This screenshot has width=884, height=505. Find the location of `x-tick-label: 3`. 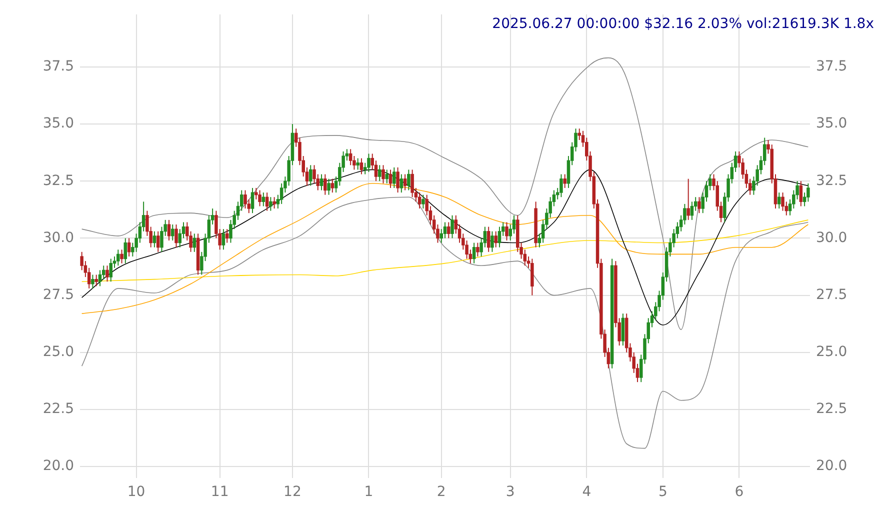

x-tick-label: 3 is located at coordinates (510, 492).